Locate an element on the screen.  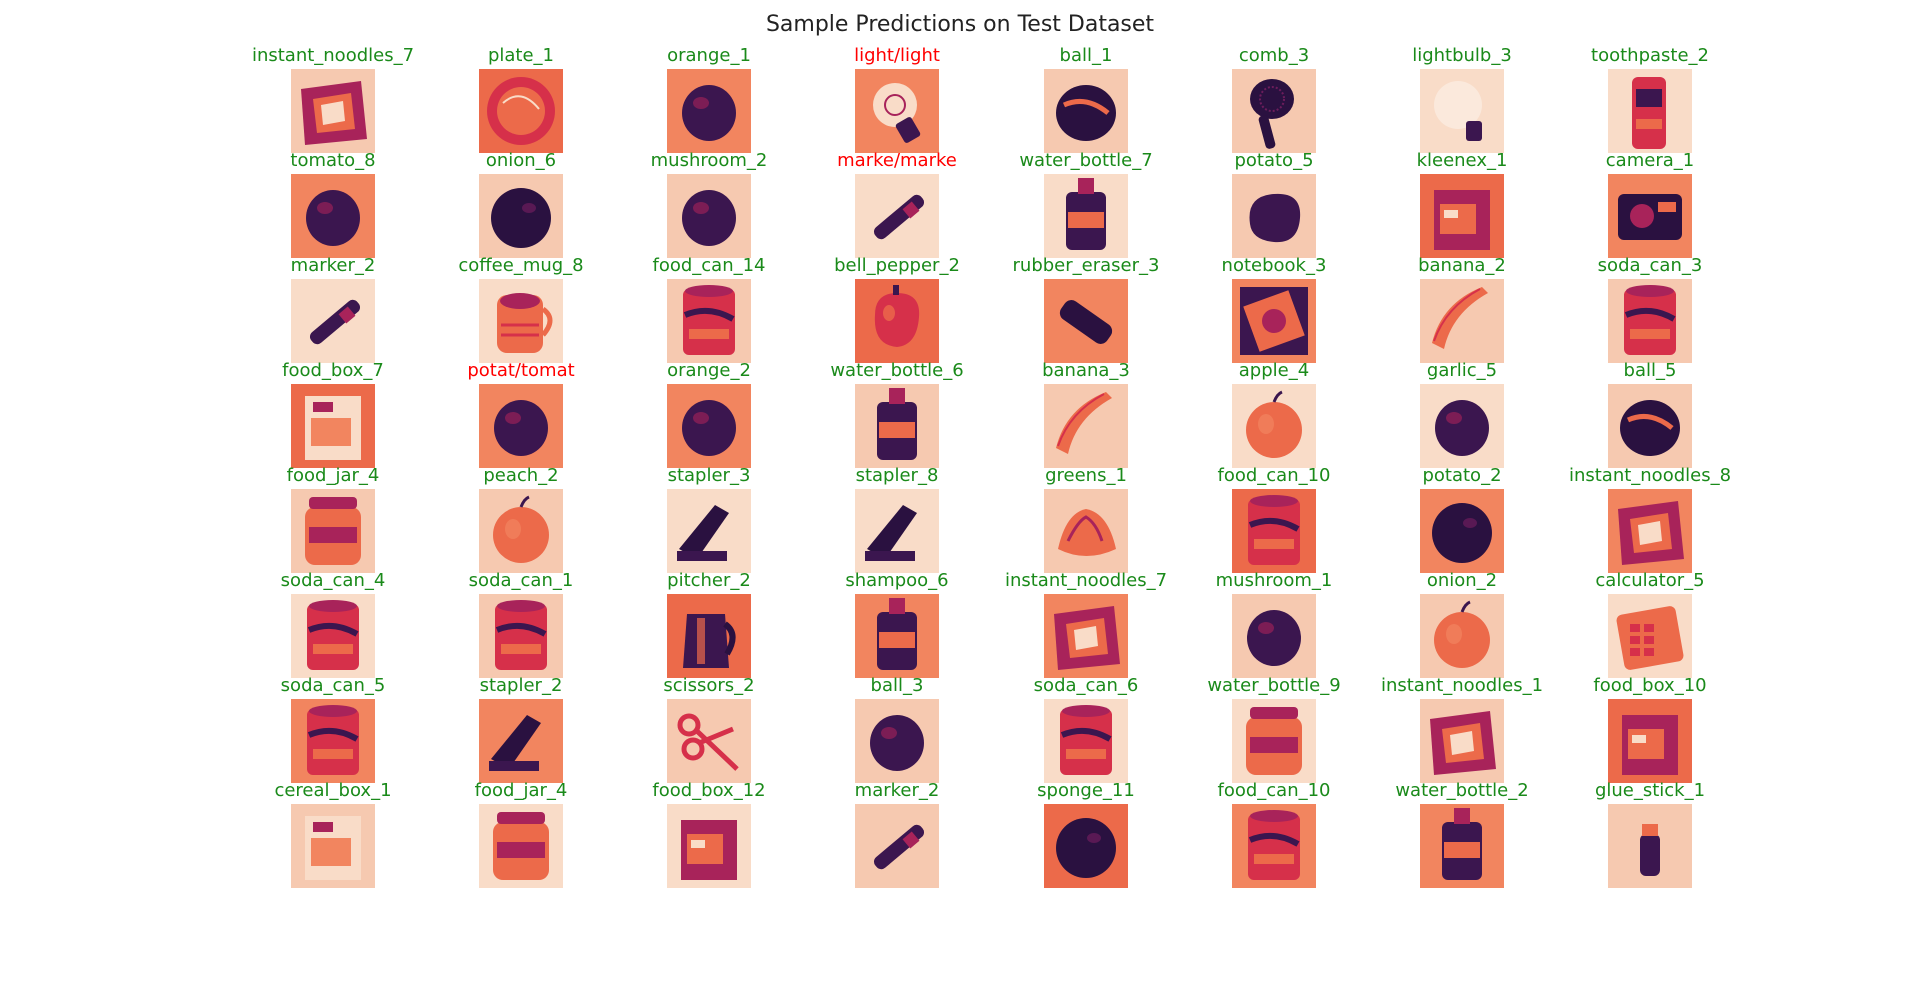
sample-cell: stapler_3 is located at coordinates (709, 519).